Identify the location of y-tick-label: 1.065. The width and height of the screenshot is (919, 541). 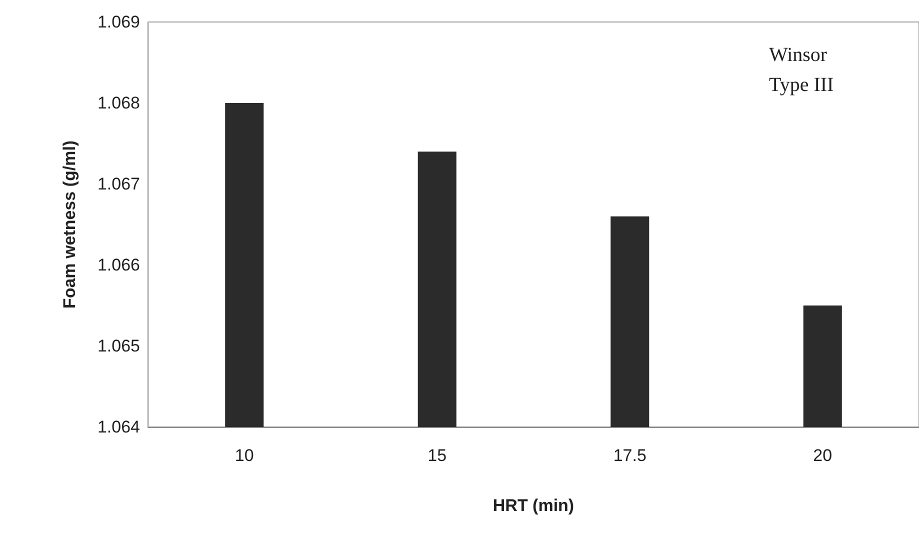
(118, 346).